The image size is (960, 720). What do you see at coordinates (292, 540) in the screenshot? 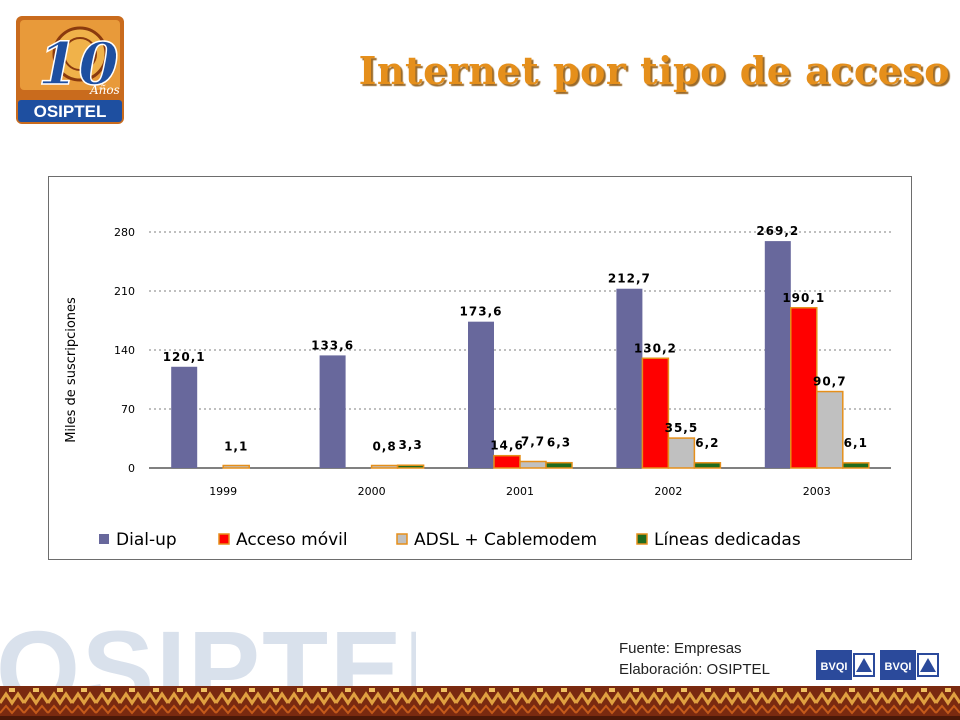
I see `legend-label: Acceso móvil` at bounding box center [292, 540].